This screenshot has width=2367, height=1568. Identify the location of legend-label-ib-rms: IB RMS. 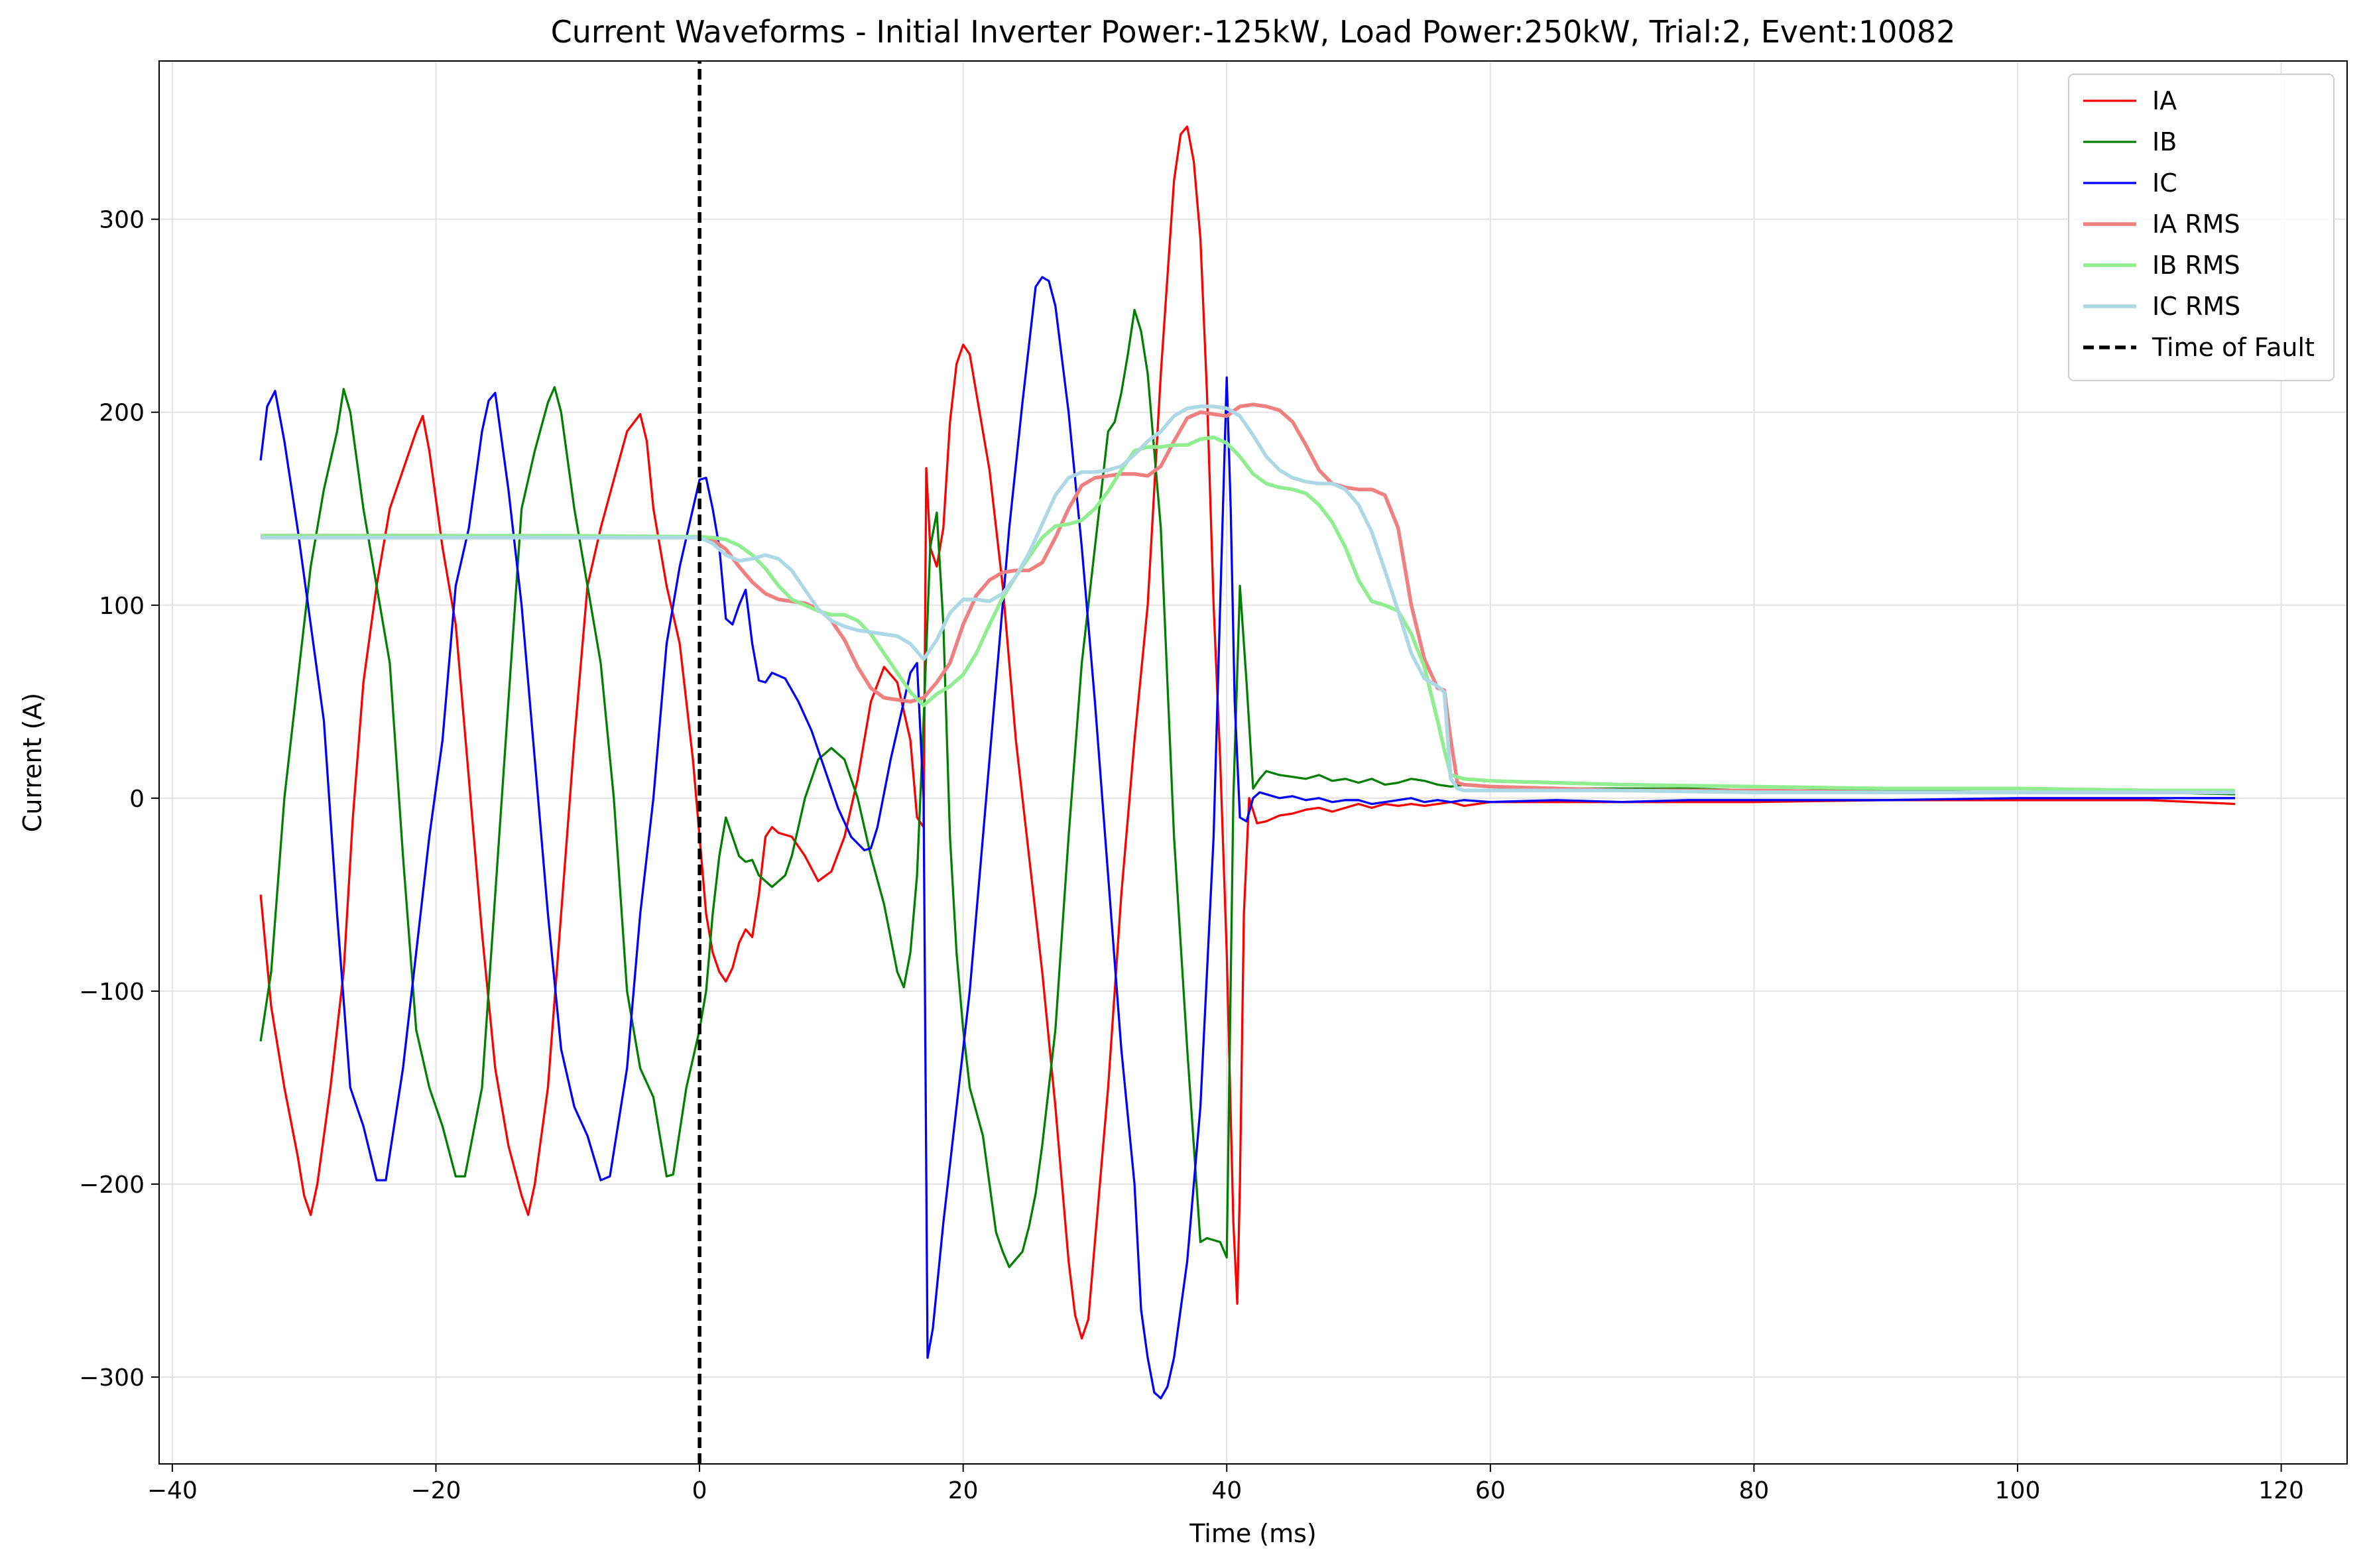
(2196, 265).